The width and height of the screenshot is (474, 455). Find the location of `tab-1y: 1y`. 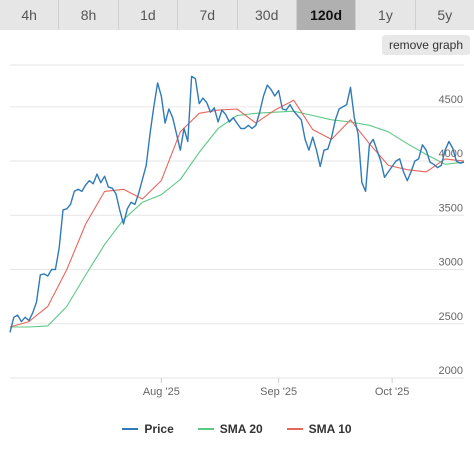

tab-1y: 1y is located at coordinates (386, 15).